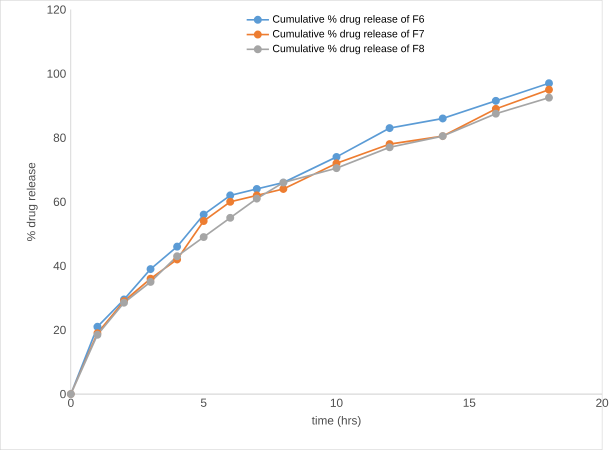 This screenshot has width=613, height=450. Describe the element at coordinates (71, 402) in the screenshot. I see `x-tick-label: 0` at that location.